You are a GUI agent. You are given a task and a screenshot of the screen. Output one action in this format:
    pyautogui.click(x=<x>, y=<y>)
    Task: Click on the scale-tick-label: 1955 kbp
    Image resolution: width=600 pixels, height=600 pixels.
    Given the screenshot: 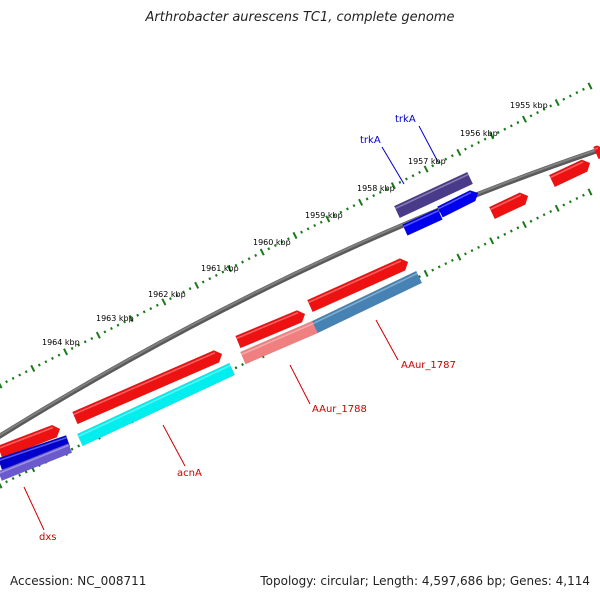 What is the action you would take?
    pyautogui.click(x=529, y=105)
    